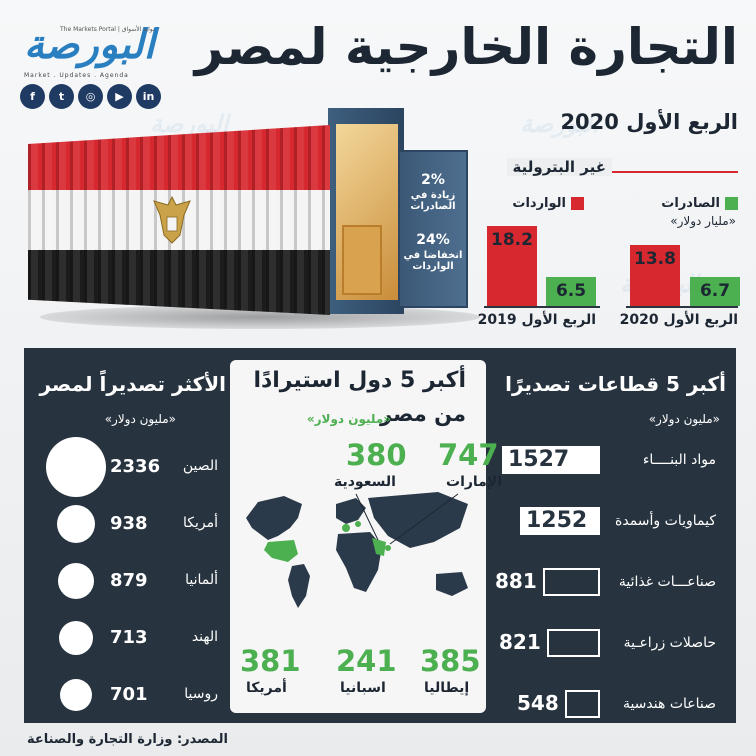 The image size is (756, 756). I want to click on legend-exports: الصادرات, so click(699, 203).